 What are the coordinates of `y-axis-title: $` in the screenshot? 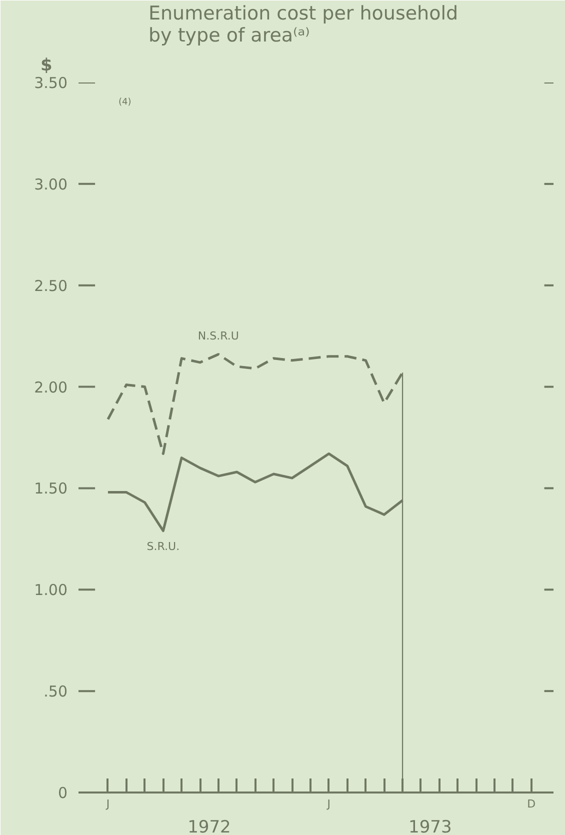 It's located at (46, 66).